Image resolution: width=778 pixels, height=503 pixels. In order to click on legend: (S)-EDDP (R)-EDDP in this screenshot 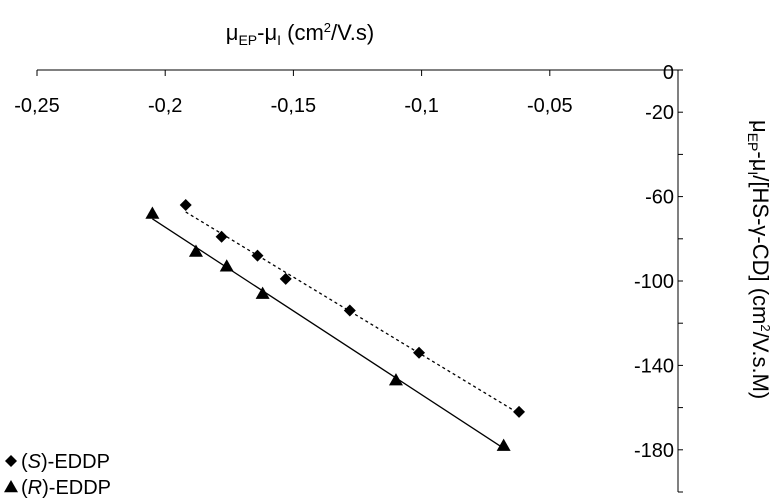, I will do `click(57, 475)`.